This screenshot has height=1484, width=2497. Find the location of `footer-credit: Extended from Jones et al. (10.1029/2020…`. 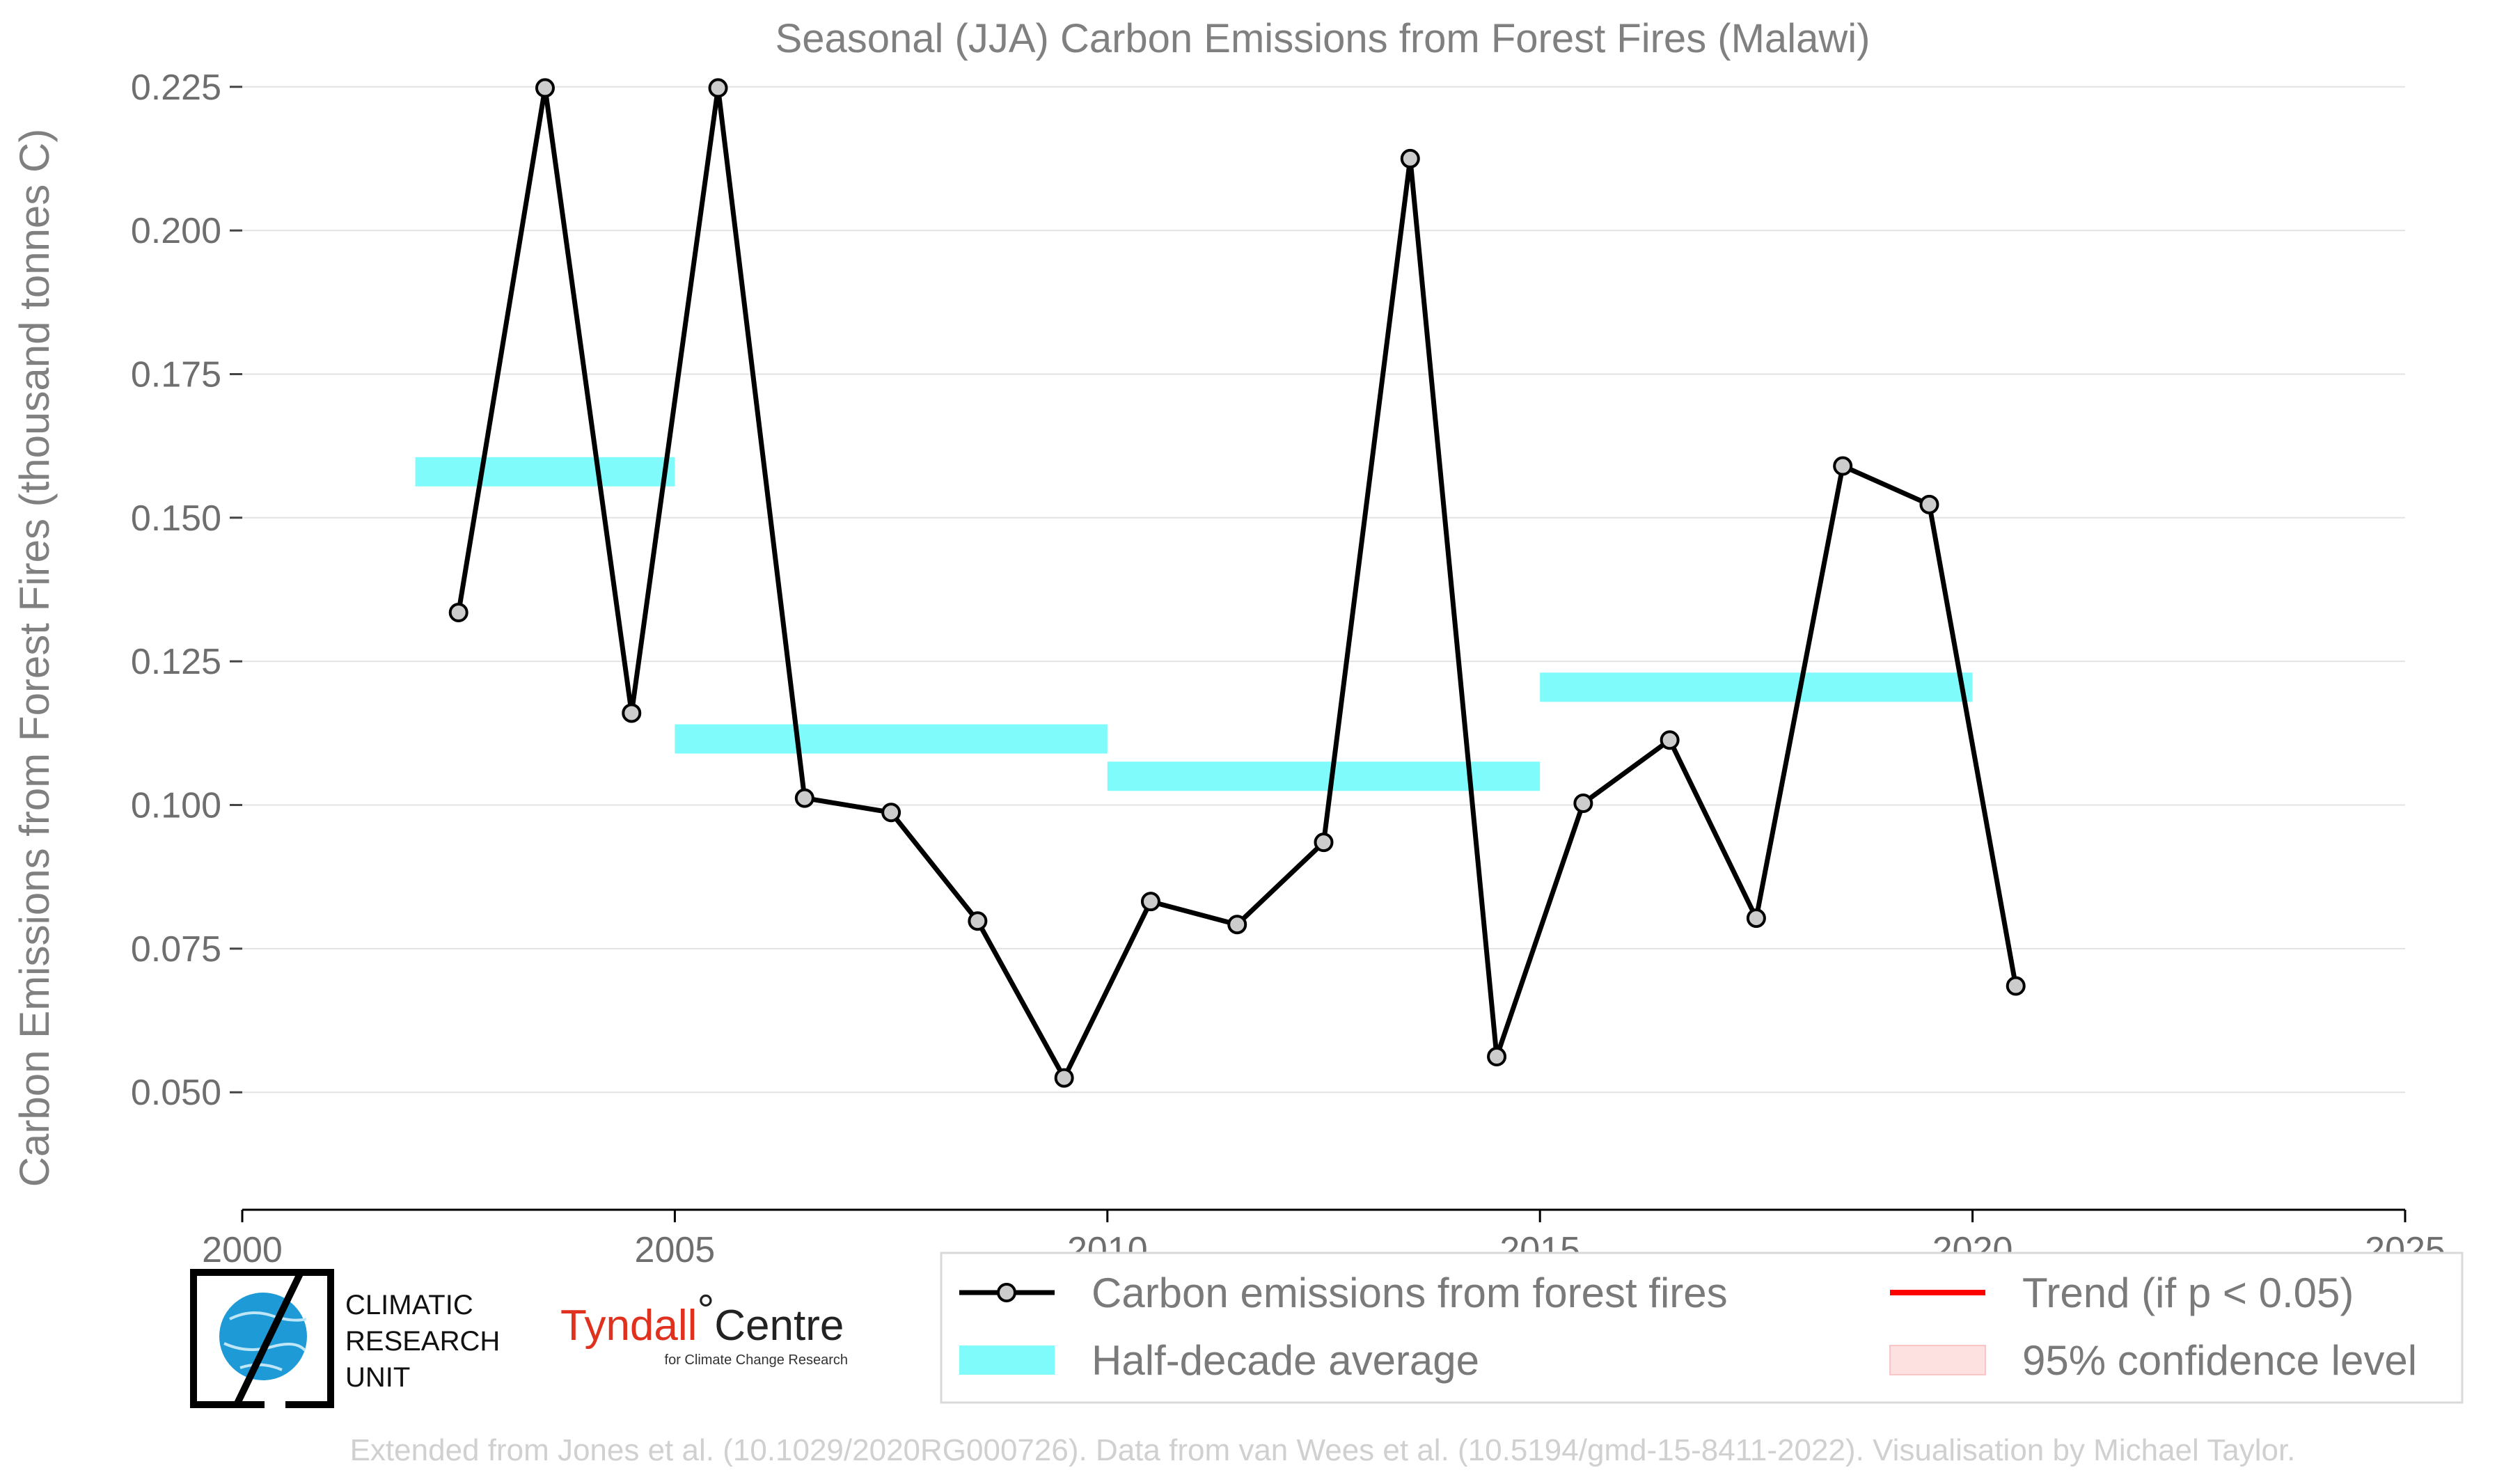

footer-credit: Extended from Jones et al. (10.1029/2020… is located at coordinates (1323, 1450).